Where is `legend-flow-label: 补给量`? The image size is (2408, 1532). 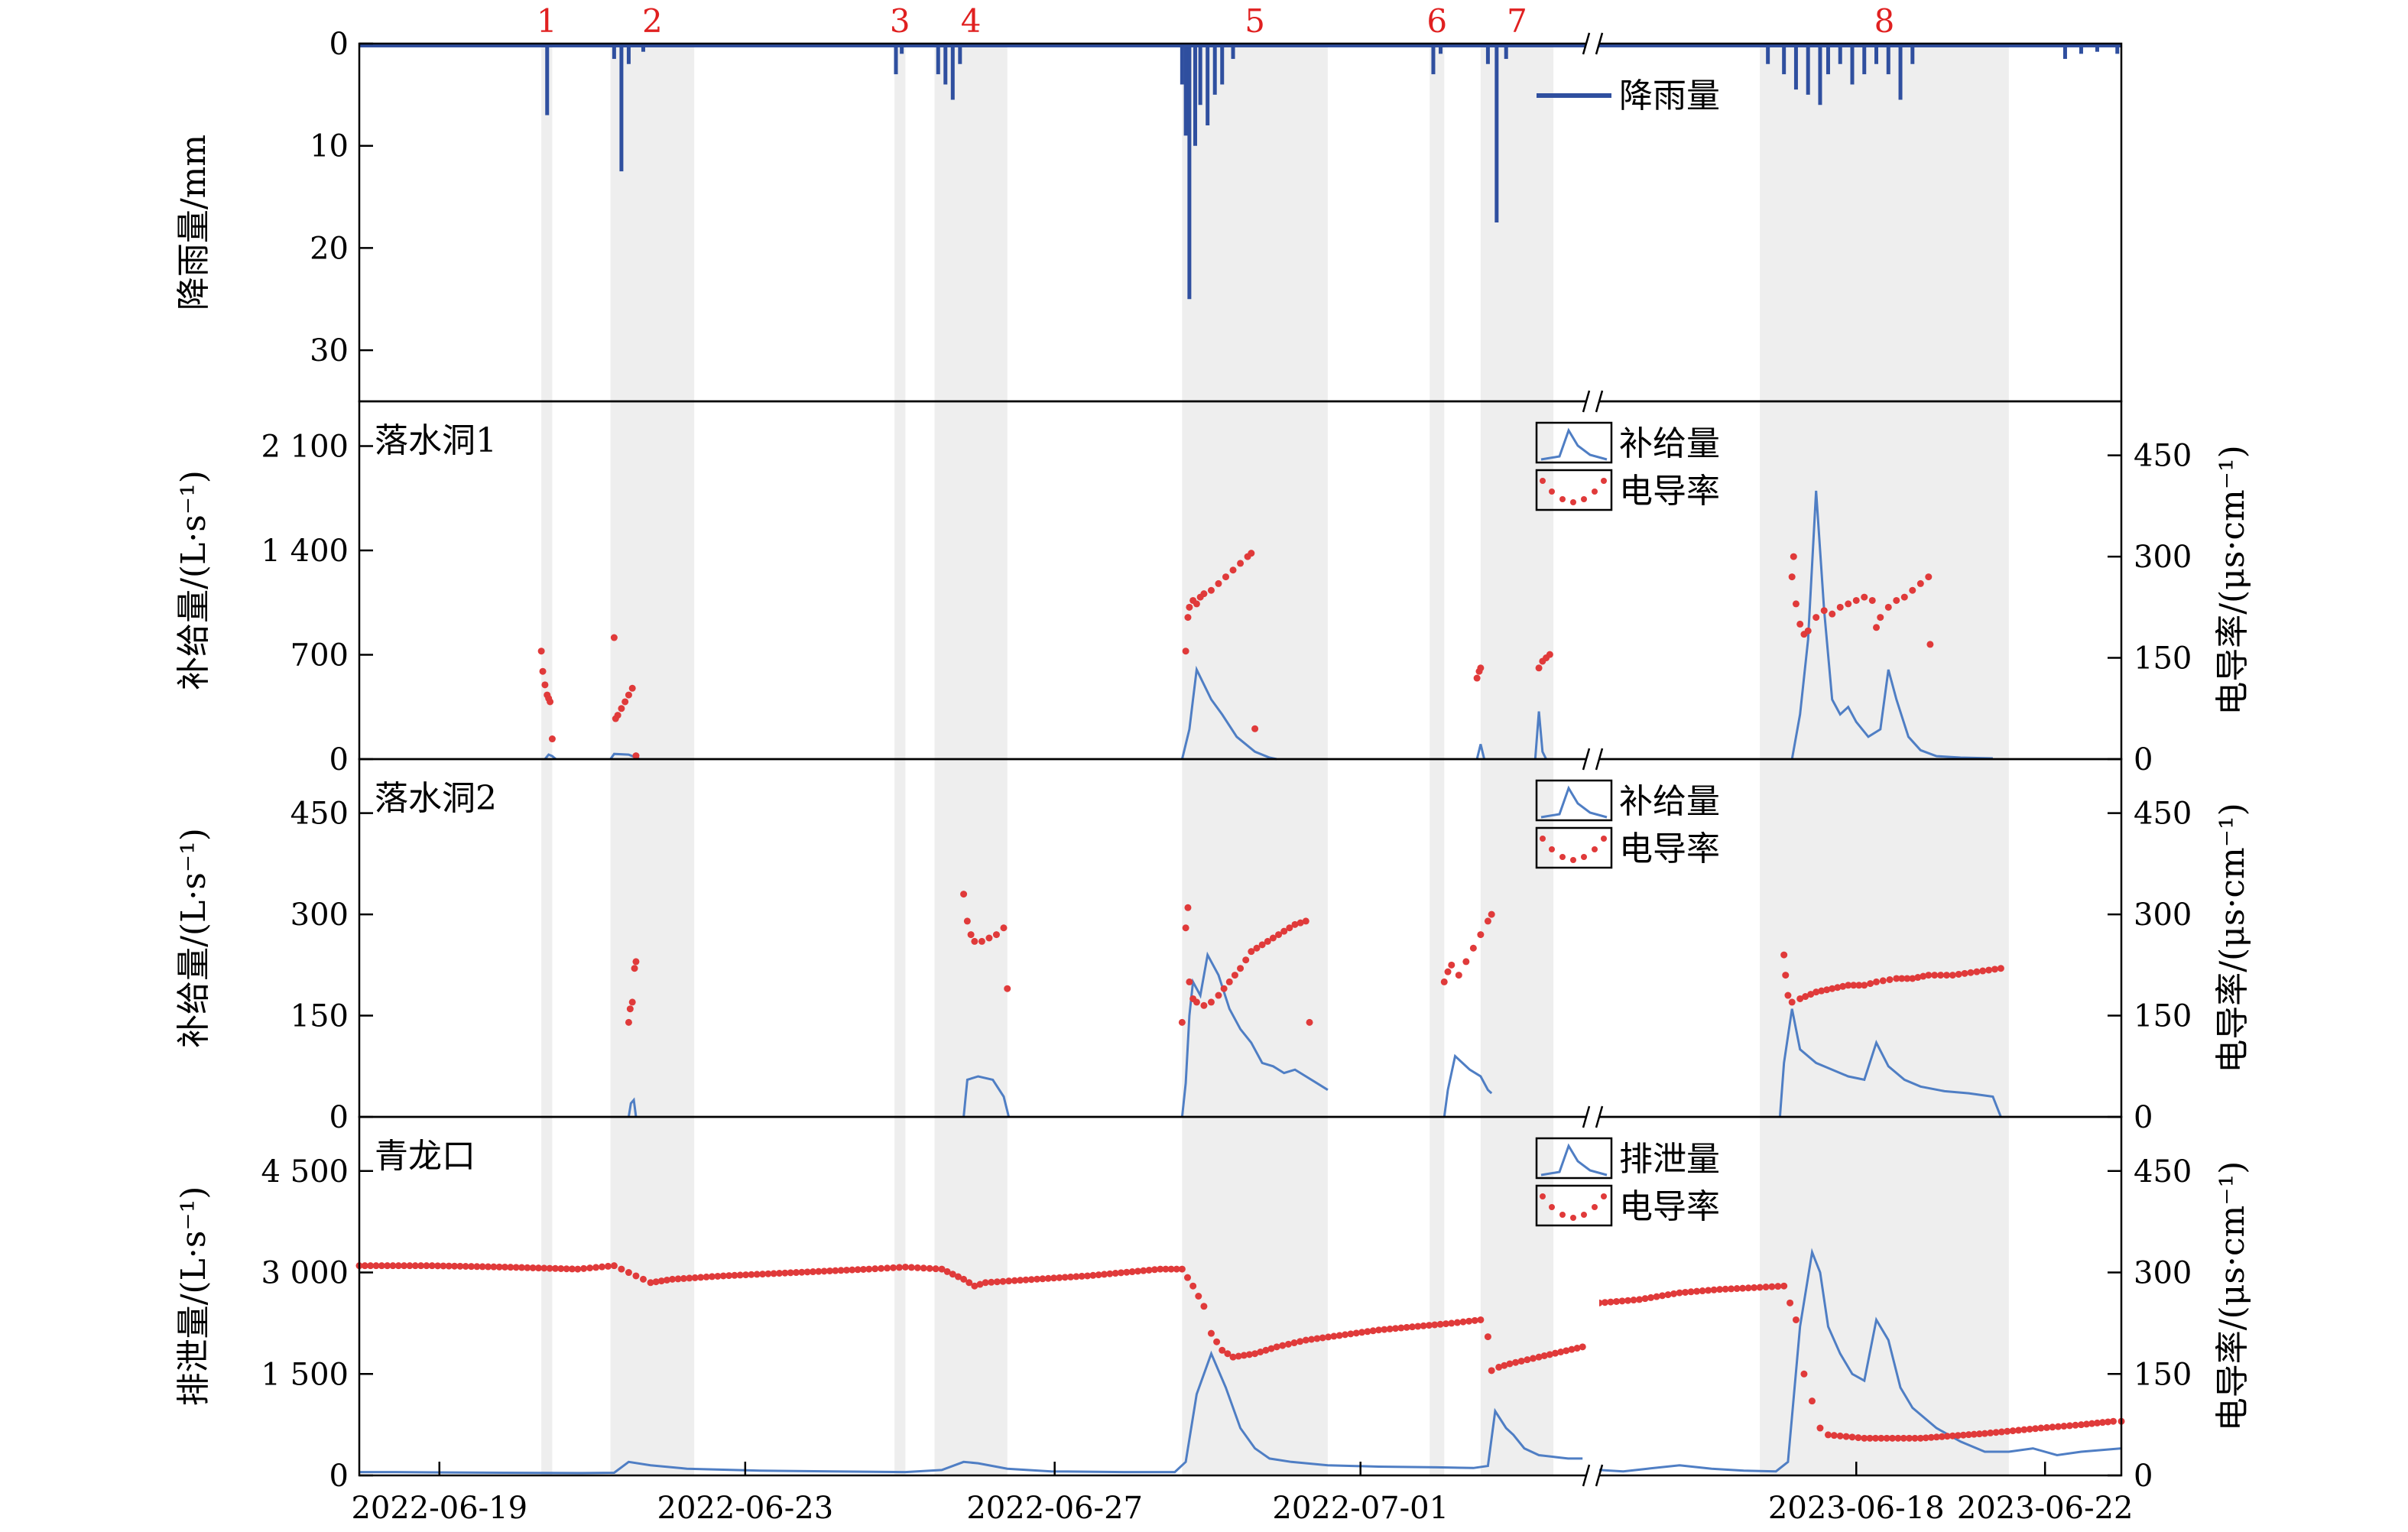 legend-flow-label: 补给量 is located at coordinates (1670, 443).